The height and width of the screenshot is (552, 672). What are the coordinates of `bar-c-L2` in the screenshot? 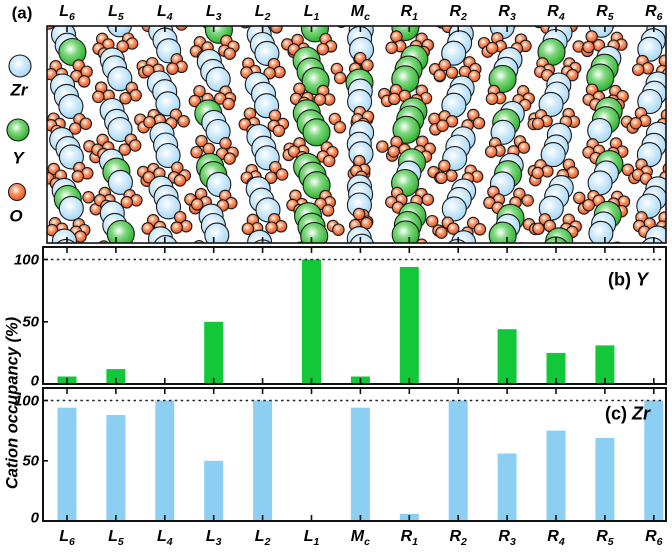 It's located at (263, 460).